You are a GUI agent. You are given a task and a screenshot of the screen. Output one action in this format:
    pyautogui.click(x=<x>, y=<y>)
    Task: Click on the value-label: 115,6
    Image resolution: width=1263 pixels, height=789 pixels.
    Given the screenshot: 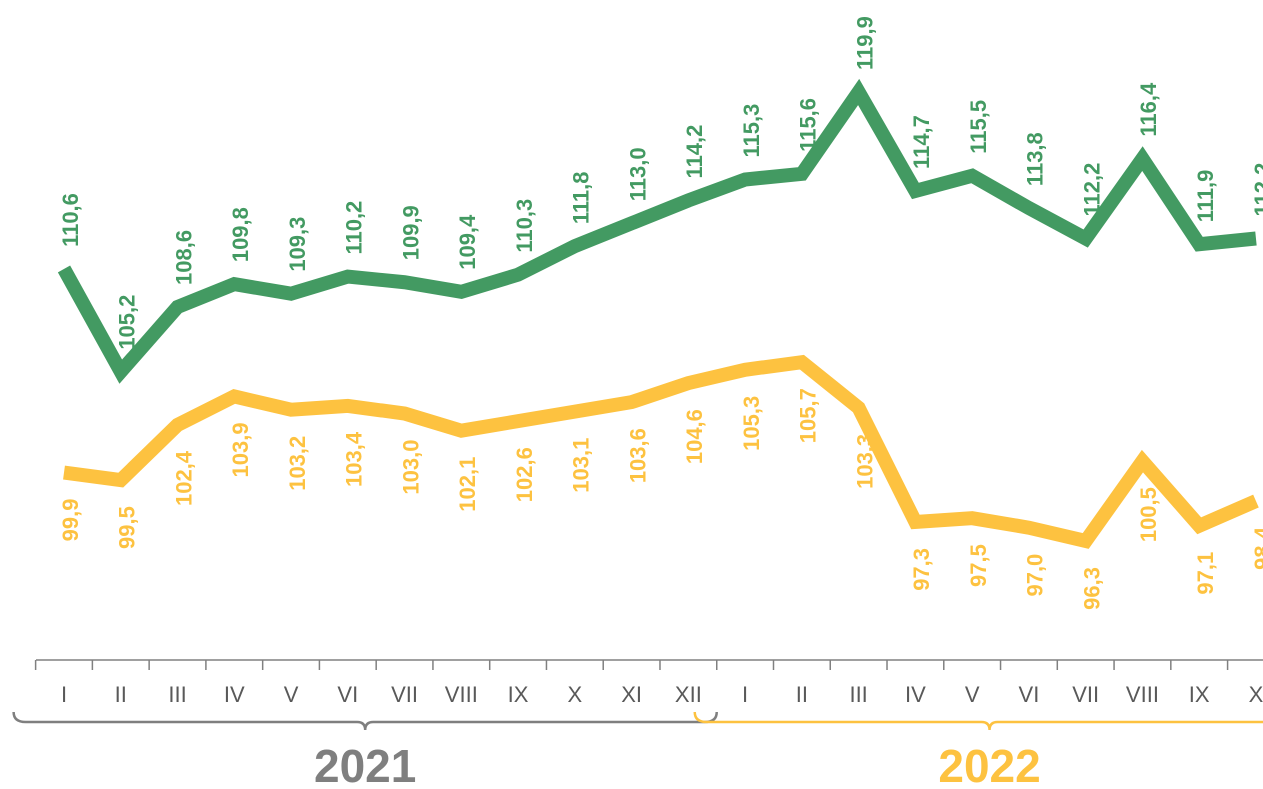 What is the action you would take?
    pyautogui.click(x=808, y=125)
    